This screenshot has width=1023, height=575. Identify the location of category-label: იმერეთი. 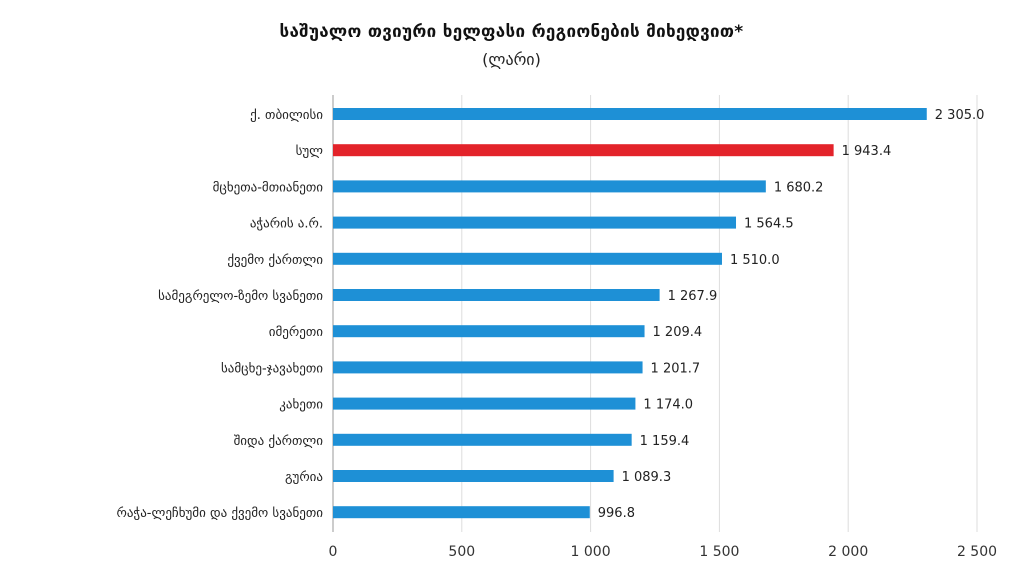
(296, 332).